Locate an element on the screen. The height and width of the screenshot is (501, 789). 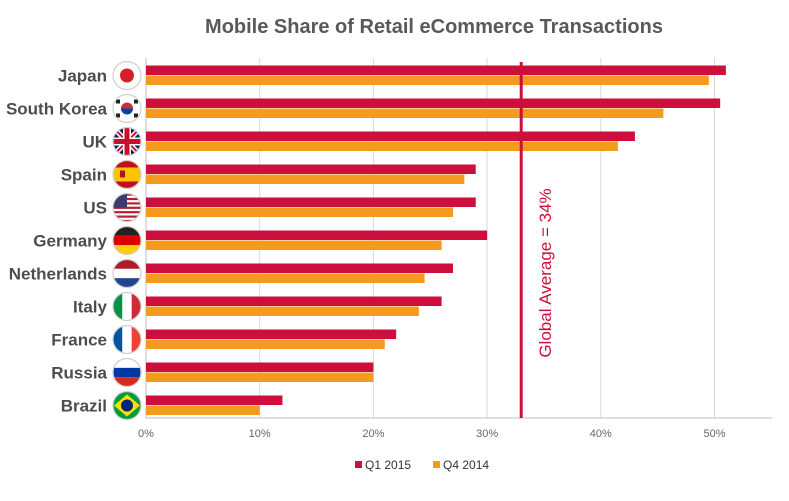
category-label: US is located at coordinates (95, 208).